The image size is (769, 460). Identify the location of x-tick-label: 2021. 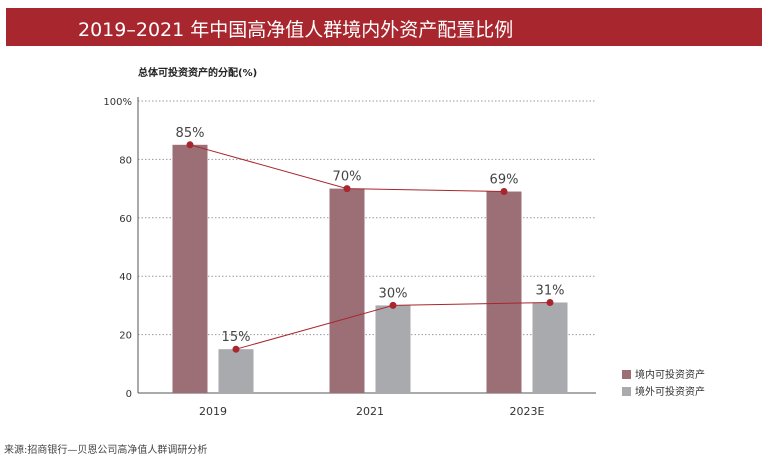
(370, 411).